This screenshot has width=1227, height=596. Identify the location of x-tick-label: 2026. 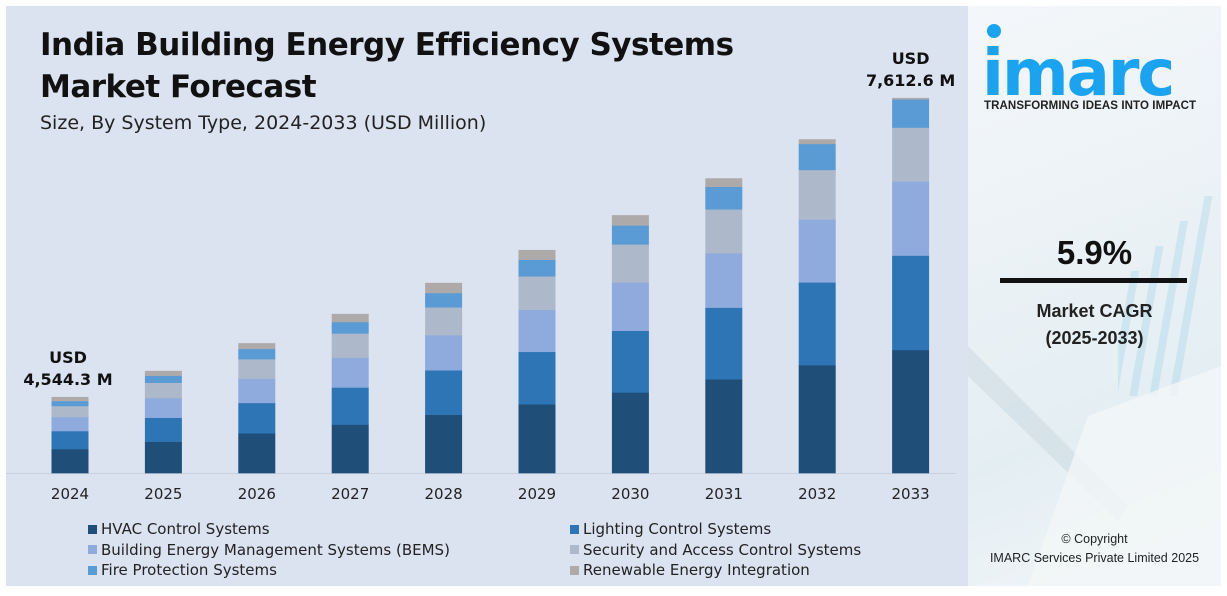
(257, 494).